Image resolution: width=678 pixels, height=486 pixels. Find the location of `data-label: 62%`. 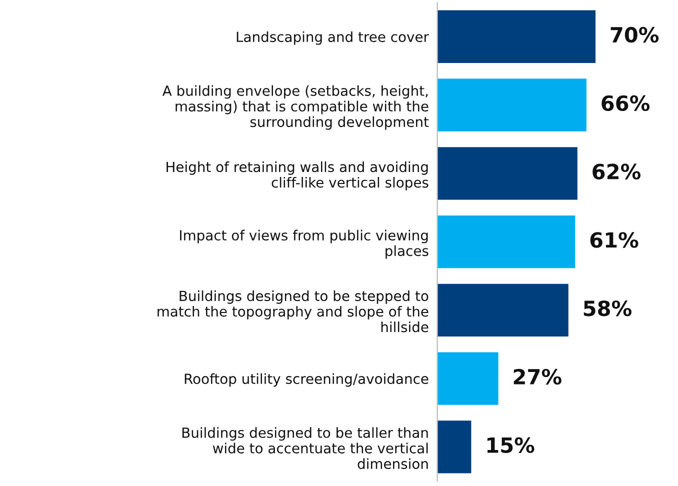

data-label: 62% is located at coordinates (616, 172).